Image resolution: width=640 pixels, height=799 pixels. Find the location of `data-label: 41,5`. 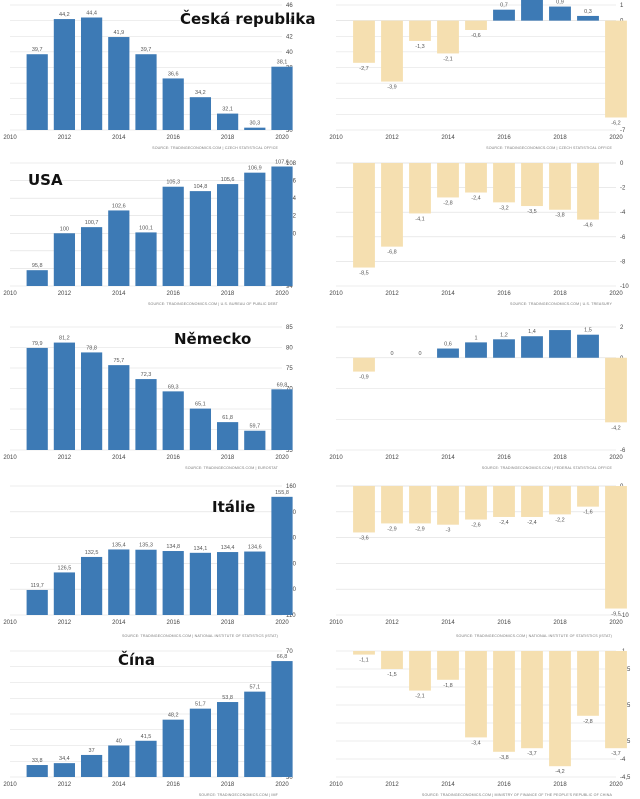

data-label: 41,5 is located at coordinates (146, 737).